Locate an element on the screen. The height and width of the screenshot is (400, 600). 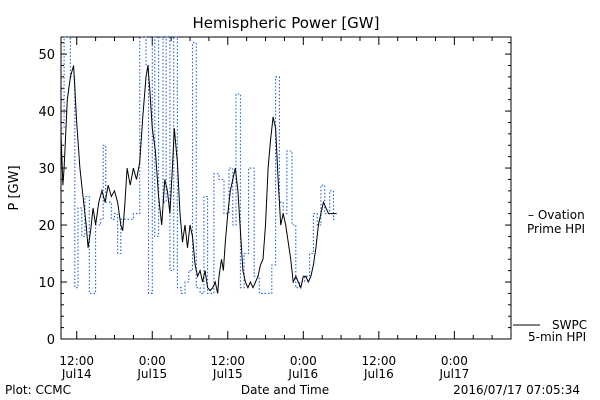
legend-swpc-line1: SWPC is located at coordinates (569, 325).